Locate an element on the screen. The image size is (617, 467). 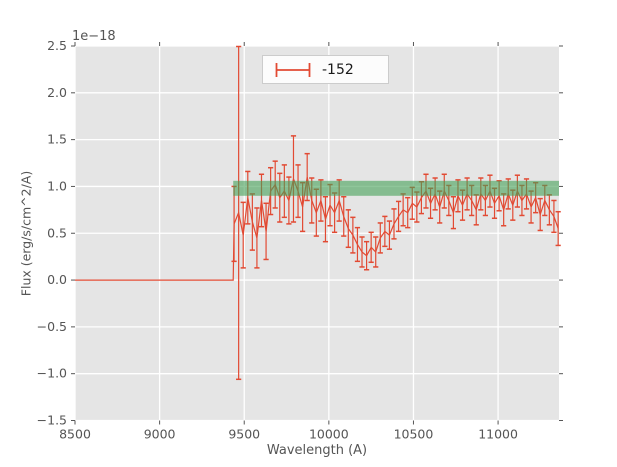
legend-entry-label: -152 is located at coordinates (338, 69).